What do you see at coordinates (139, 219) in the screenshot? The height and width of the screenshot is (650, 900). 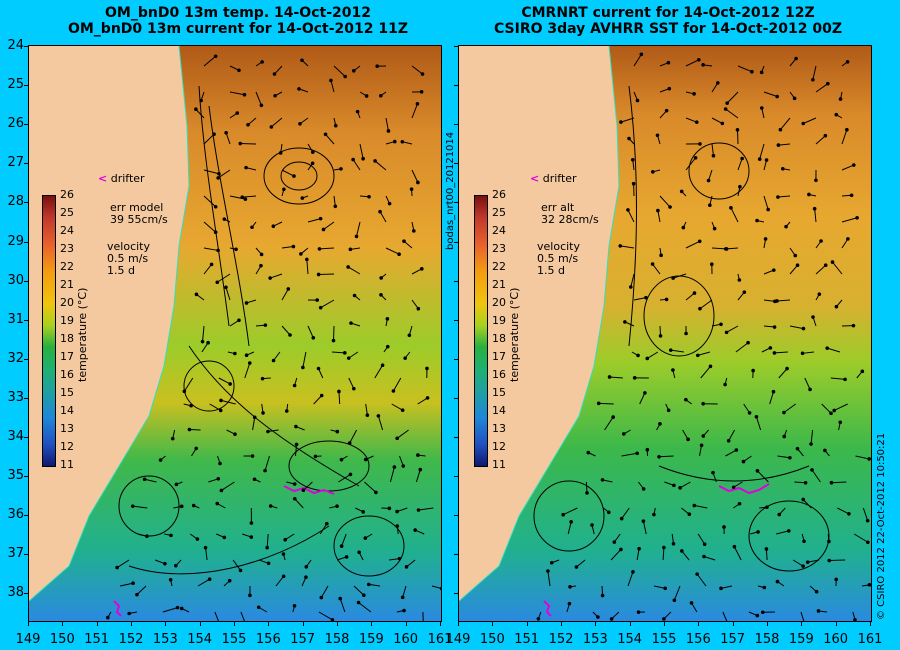 I see `left-err-line2: 39 55cm/s` at bounding box center [139, 219].